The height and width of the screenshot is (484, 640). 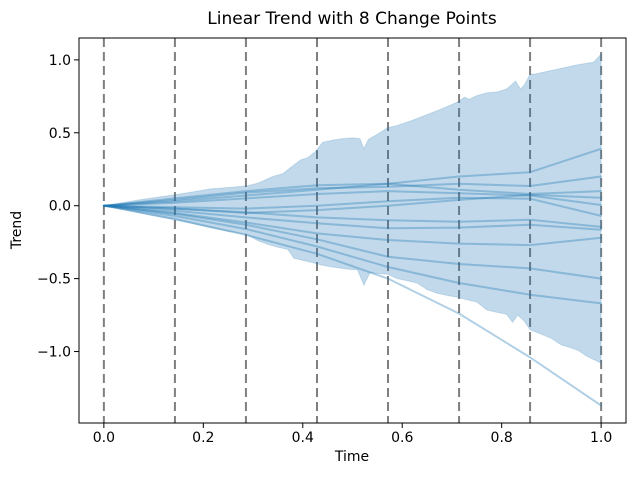 What do you see at coordinates (60, 134) in the screenshot?
I see `y-tick-label-1: 0.5` at bounding box center [60, 134].